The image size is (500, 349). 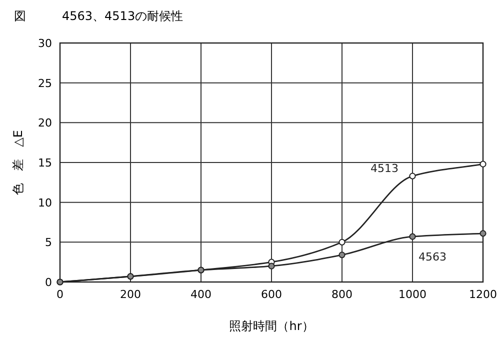 I want to click on x-tick-label: 1000, so click(x=412, y=294).